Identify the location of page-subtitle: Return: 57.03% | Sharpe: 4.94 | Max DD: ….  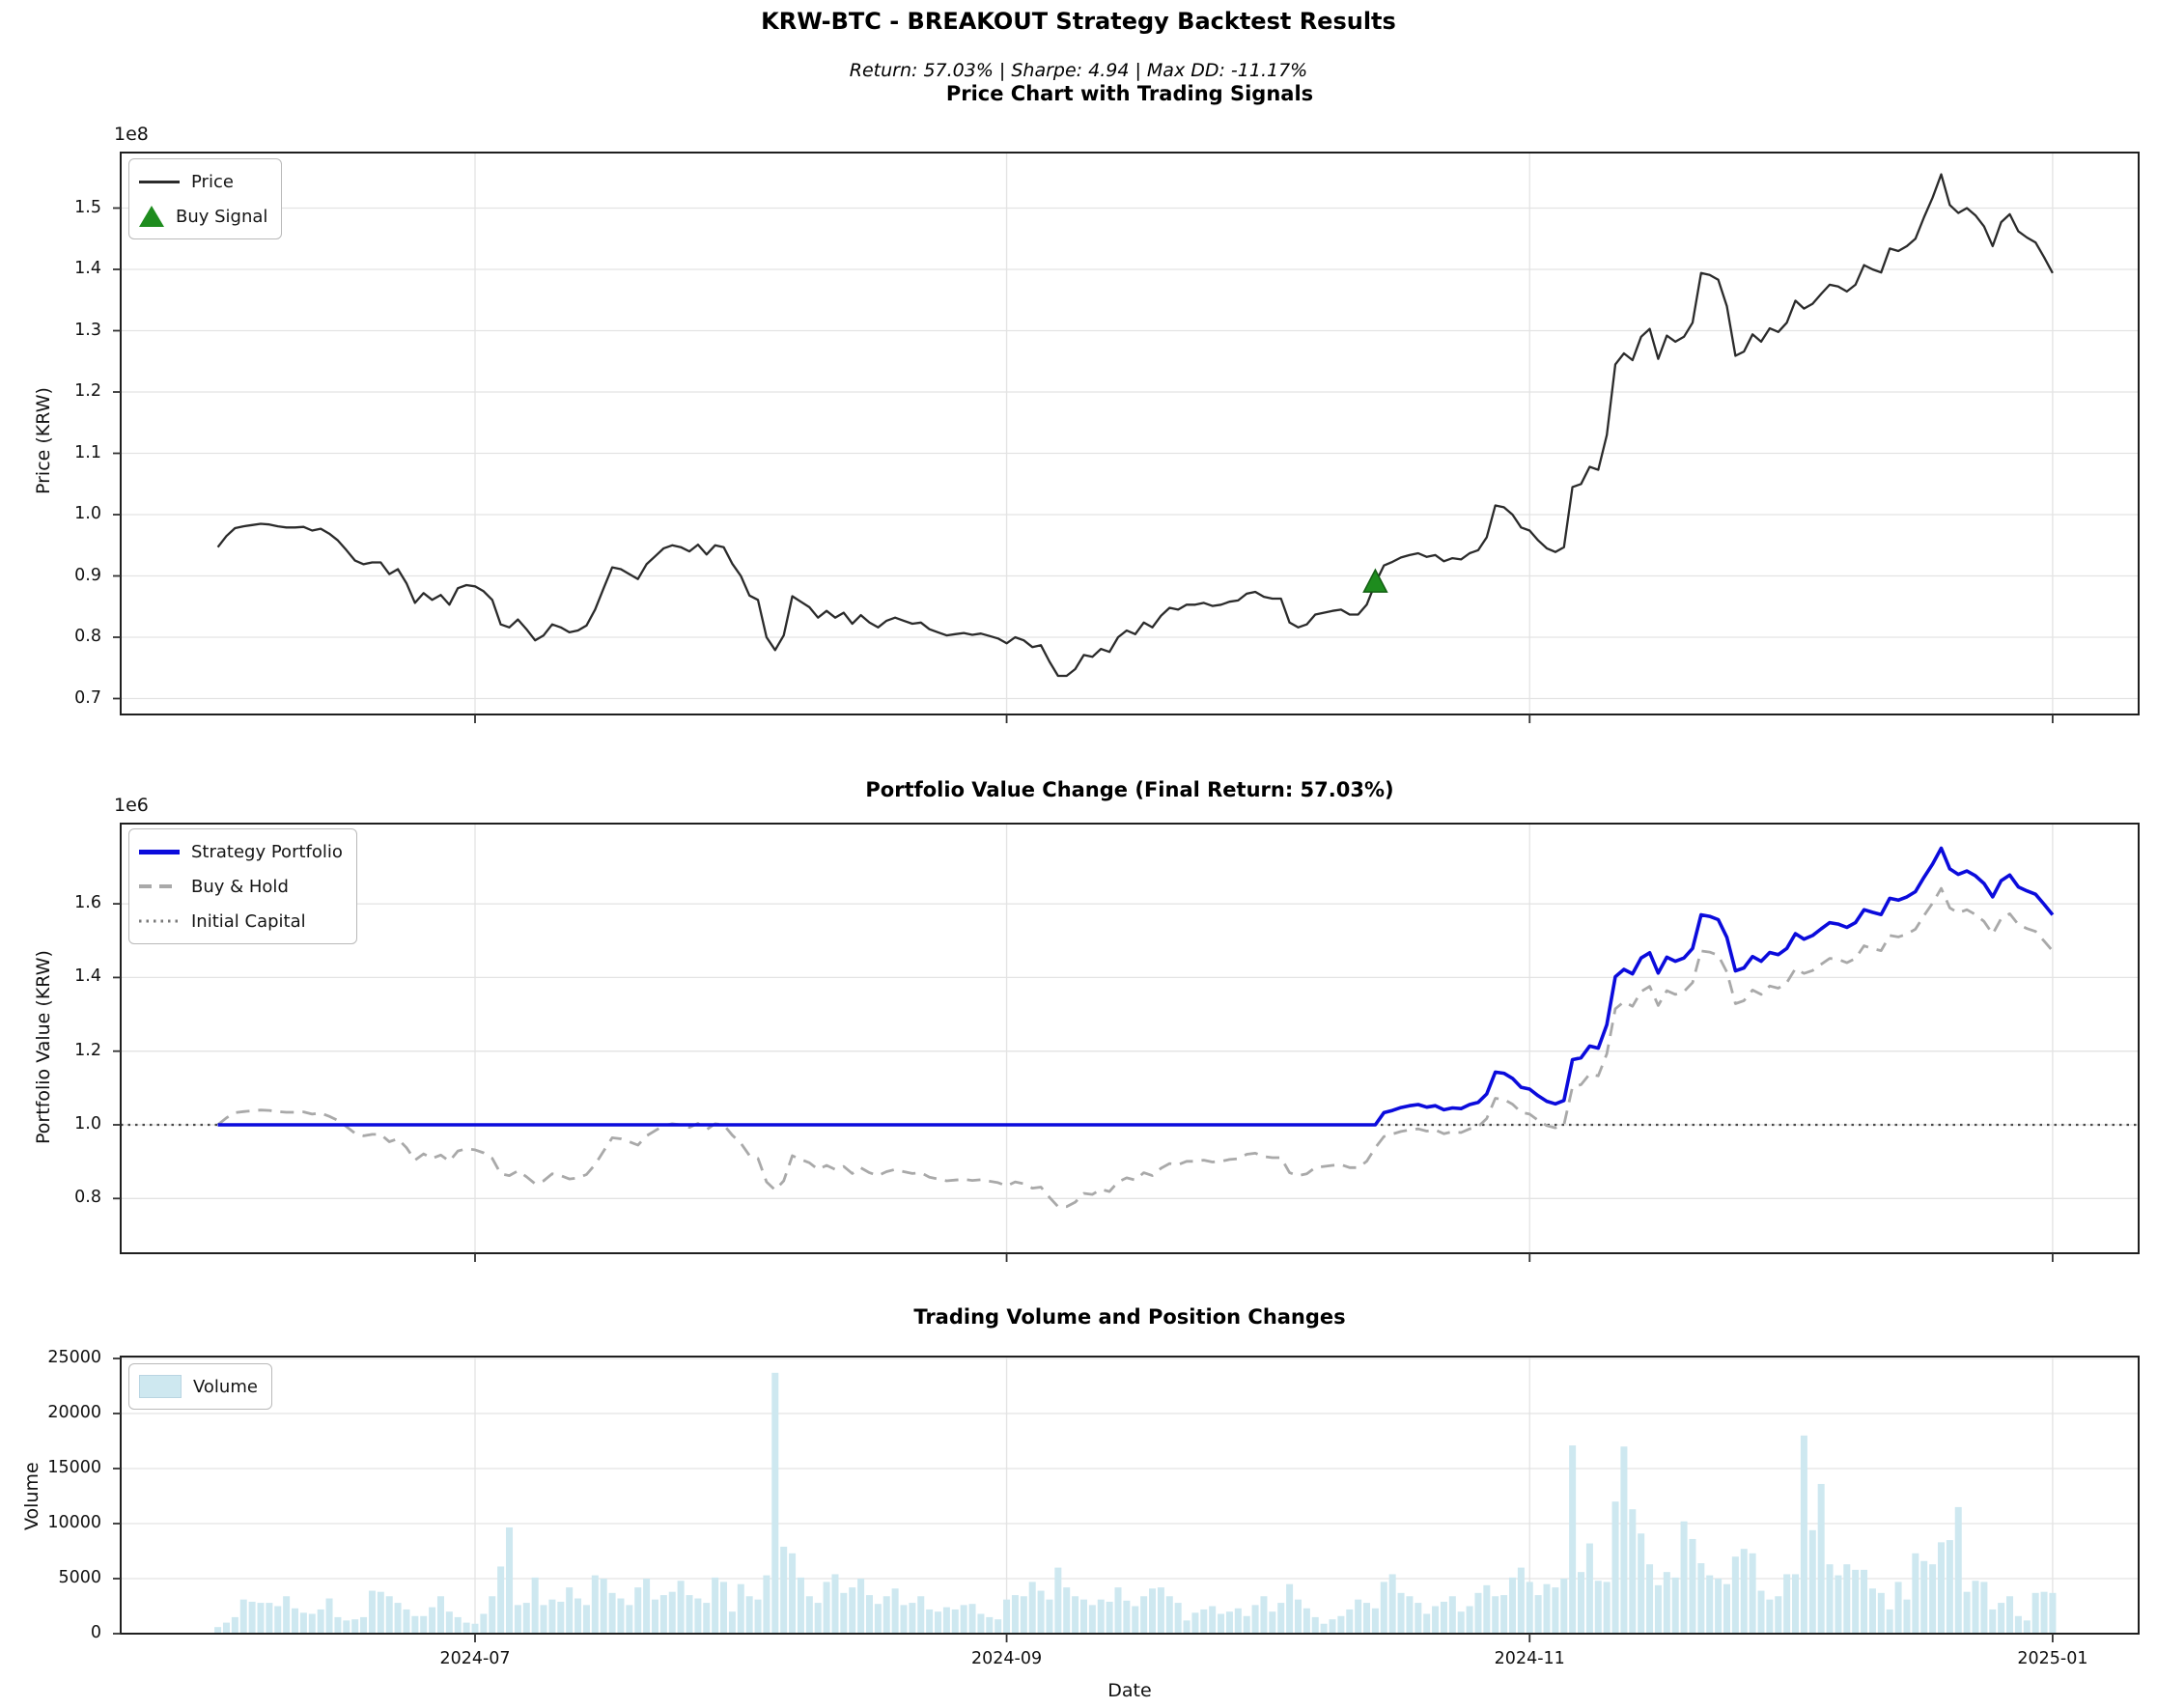
(1078, 71).